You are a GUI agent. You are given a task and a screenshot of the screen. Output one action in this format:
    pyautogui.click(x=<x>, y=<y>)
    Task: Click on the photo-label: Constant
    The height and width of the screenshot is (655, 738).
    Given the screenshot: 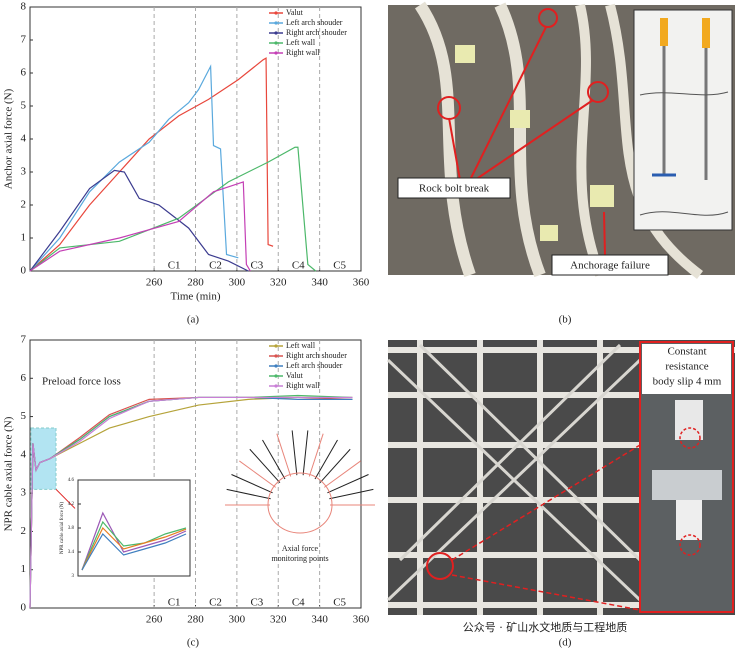 What is the action you would take?
    pyautogui.click(x=686, y=352)
    